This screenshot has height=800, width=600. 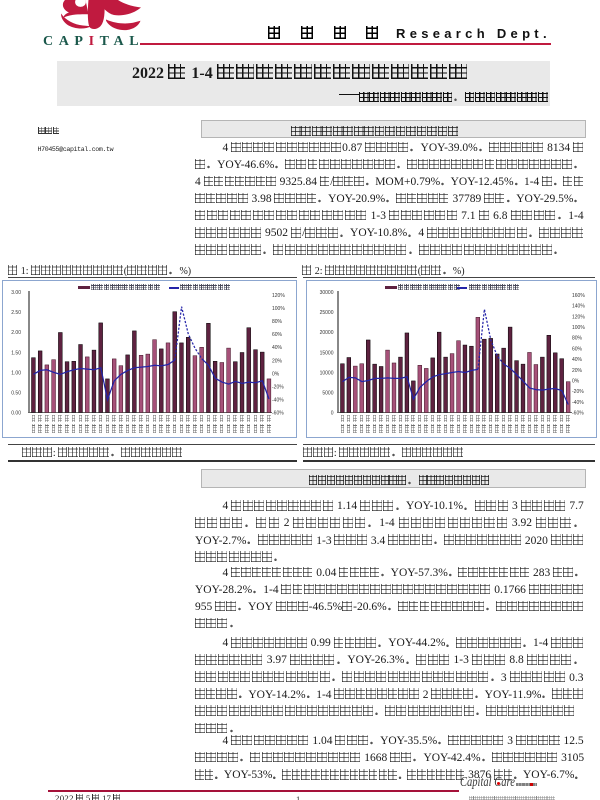 What do you see at coordinates (327, 293) in the screenshot?
I see `svg-text: 30000` at bounding box center [327, 293].